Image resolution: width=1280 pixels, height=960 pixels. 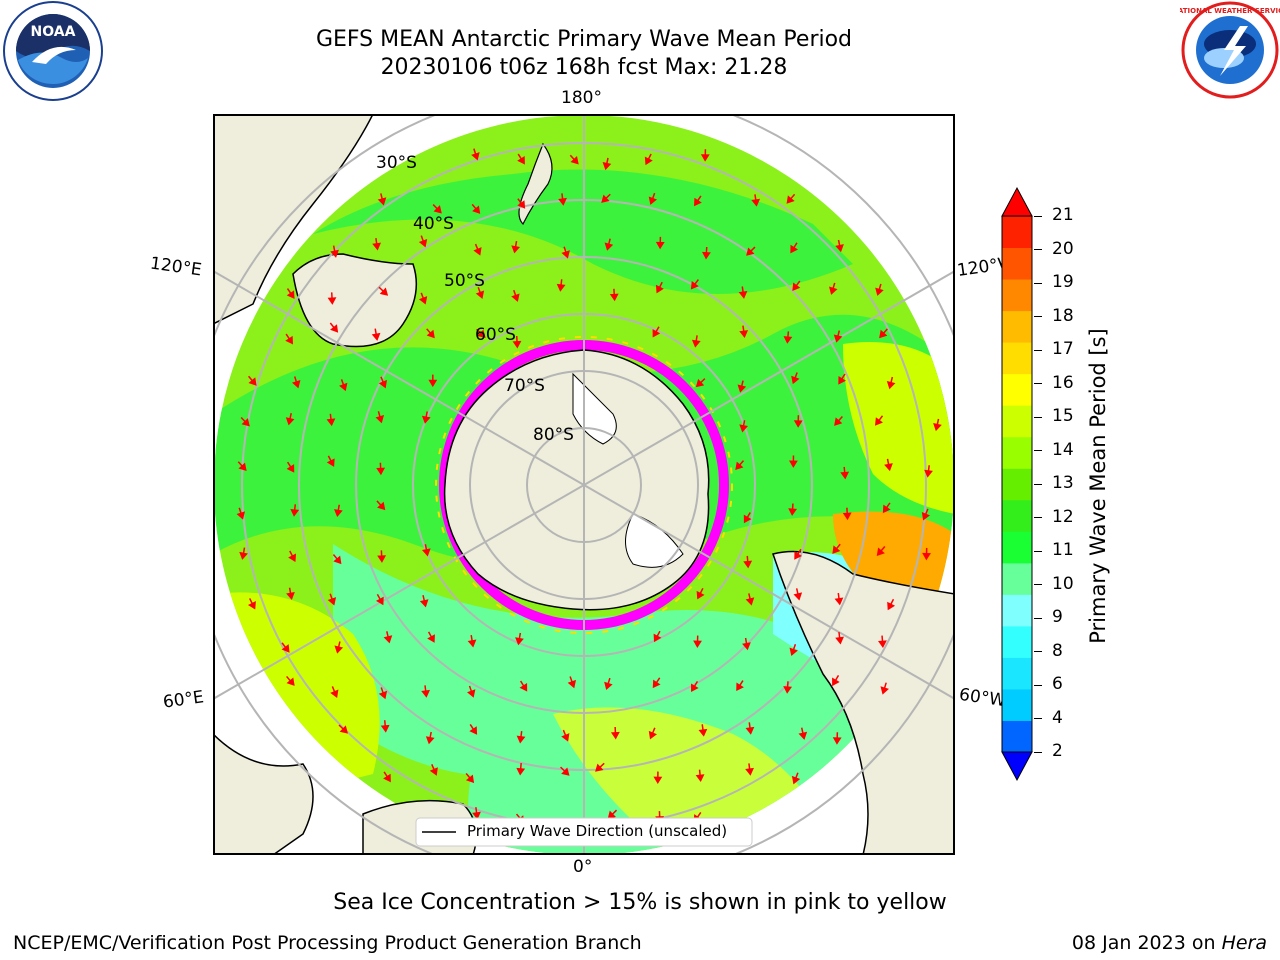 I want to click on legend-label: Primary Wave Direction (unscaled), so click(x=597, y=831).